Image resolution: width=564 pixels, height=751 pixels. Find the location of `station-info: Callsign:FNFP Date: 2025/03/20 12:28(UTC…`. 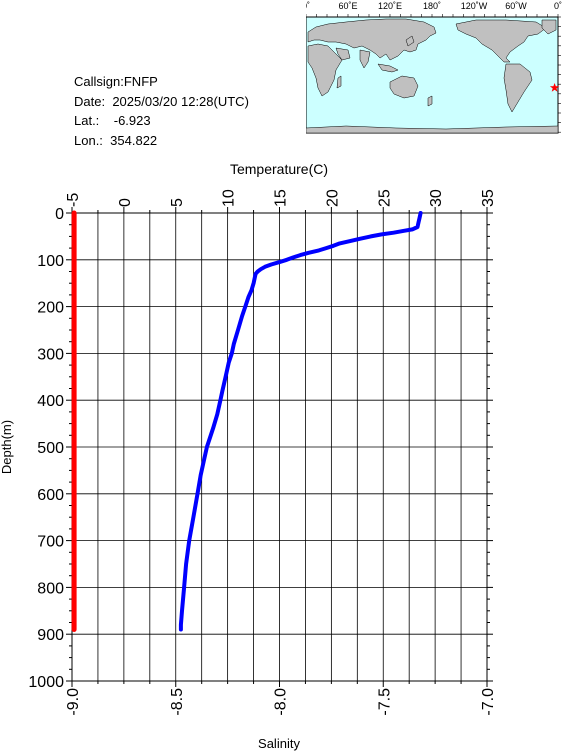

station-info: Callsign:FNFP Date: 2025/03/20 12:28(UTC… is located at coordinates (161, 111).